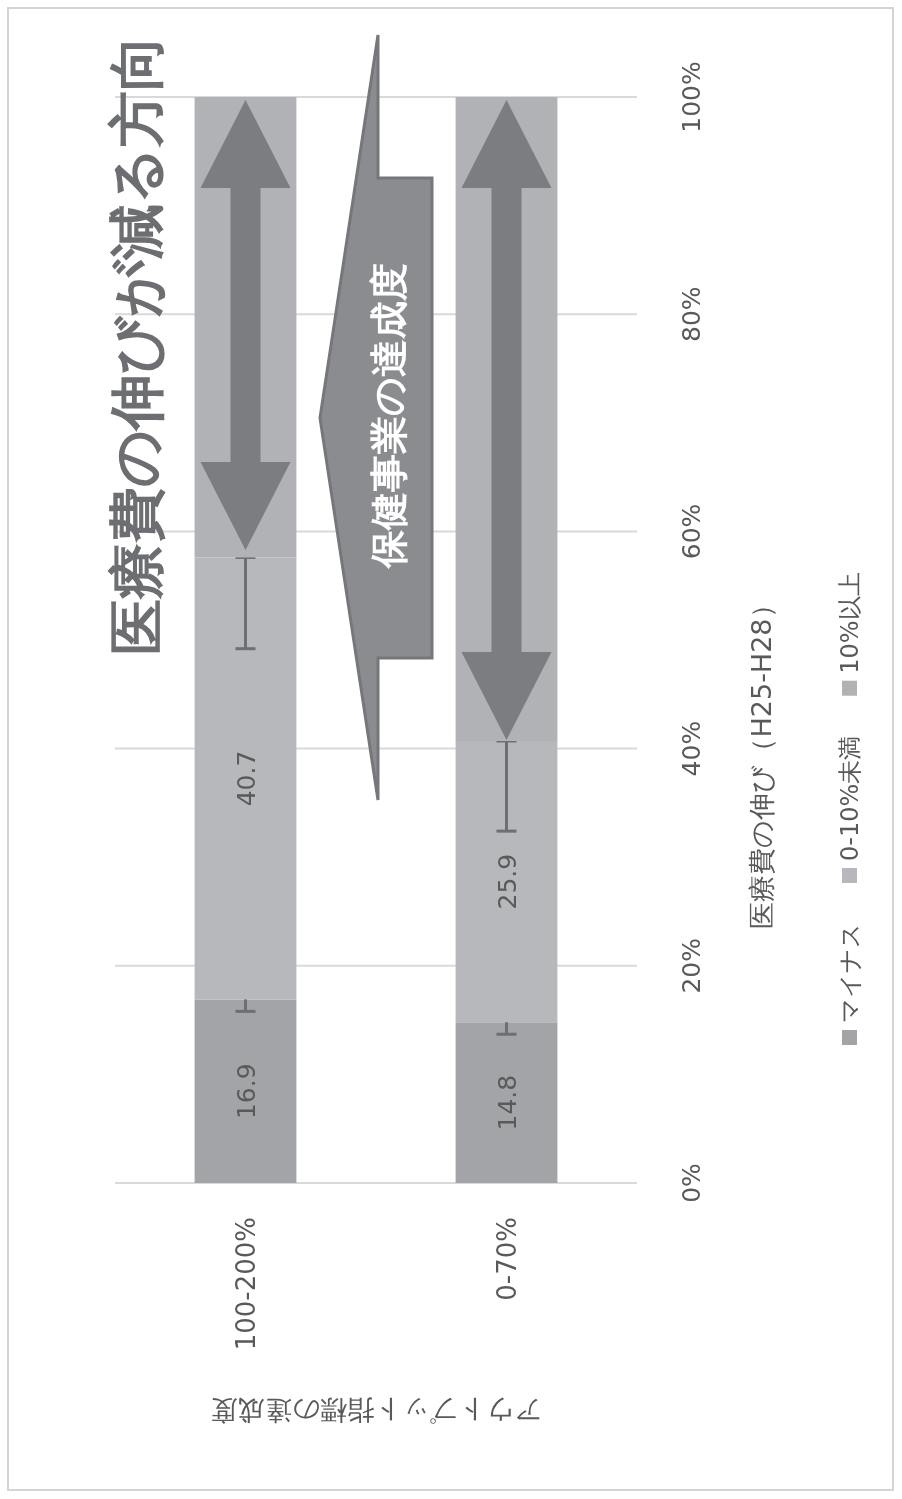  What do you see at coordinates (246, 1091) in the screenshot?
I see `data-label: 16.9` at bounding box center [246, 1091].